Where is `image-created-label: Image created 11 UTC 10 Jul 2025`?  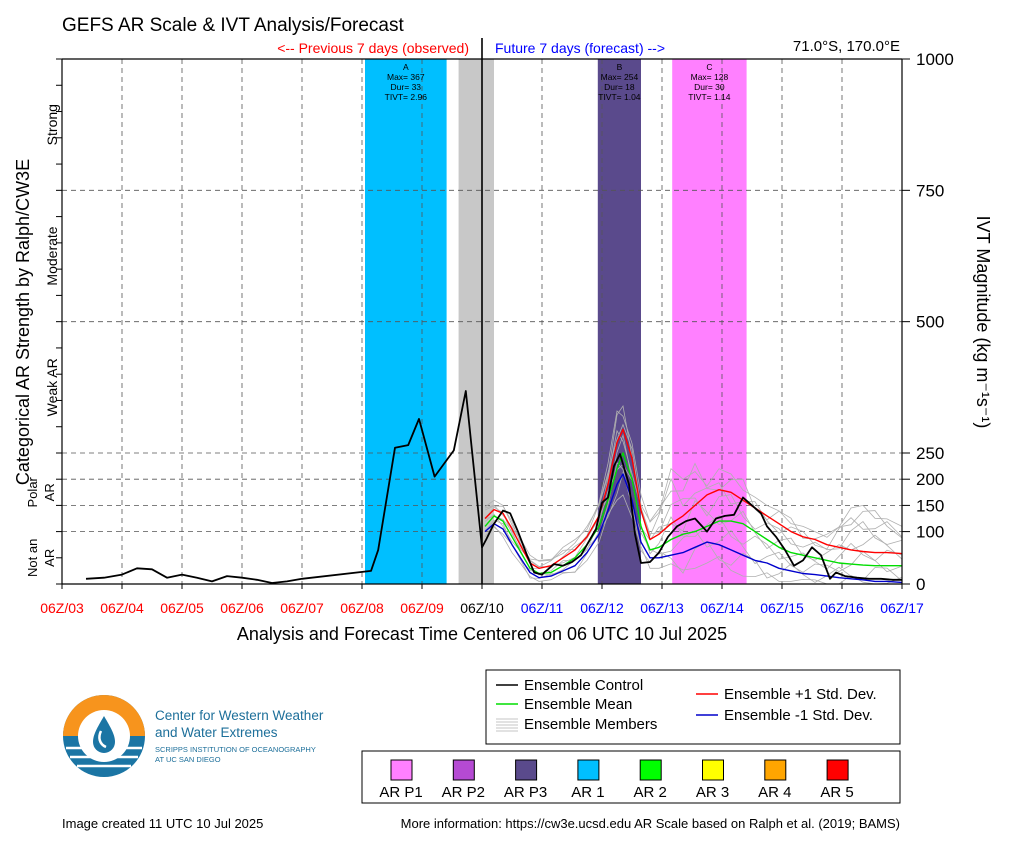
image-created-label: Image created 11 UTC 10 Jul 2025 is located at coordinates (162, 823).